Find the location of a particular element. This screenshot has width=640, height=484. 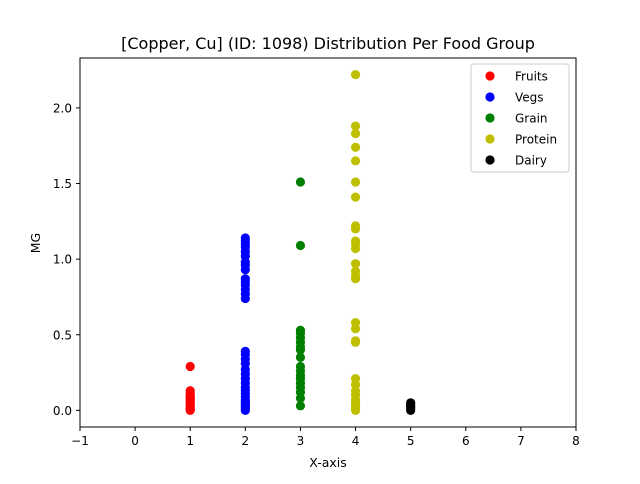

x-tick-label: 1 is located at coordinates (190, 441).